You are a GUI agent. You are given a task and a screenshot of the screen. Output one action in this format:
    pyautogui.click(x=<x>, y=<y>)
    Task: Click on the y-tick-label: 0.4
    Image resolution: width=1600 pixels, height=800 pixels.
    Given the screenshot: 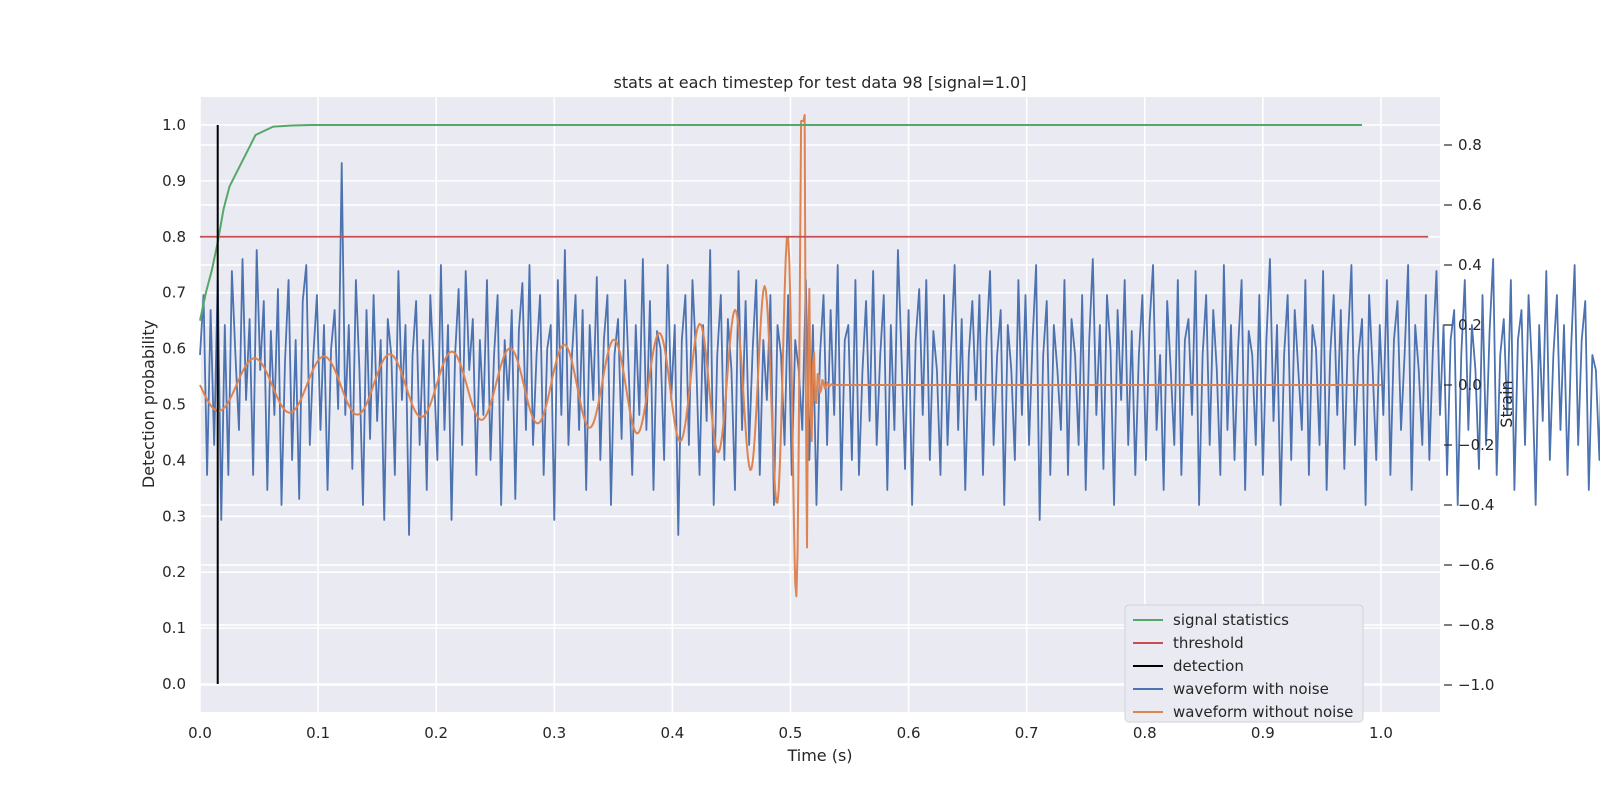 What is the action you would take?
    pyautogui.click(x=174, y=460)
    